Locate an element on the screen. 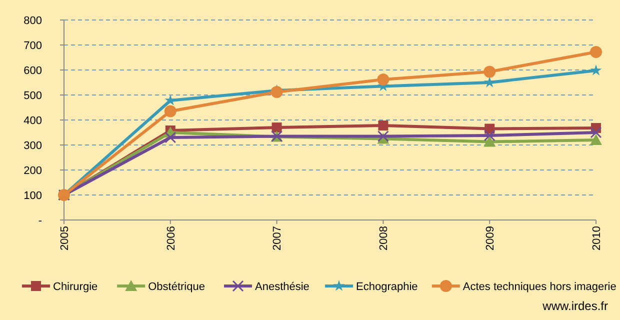 This screenshot has height=320, width=620. y-tick-label: 600 is located at coordinates (33, 70).